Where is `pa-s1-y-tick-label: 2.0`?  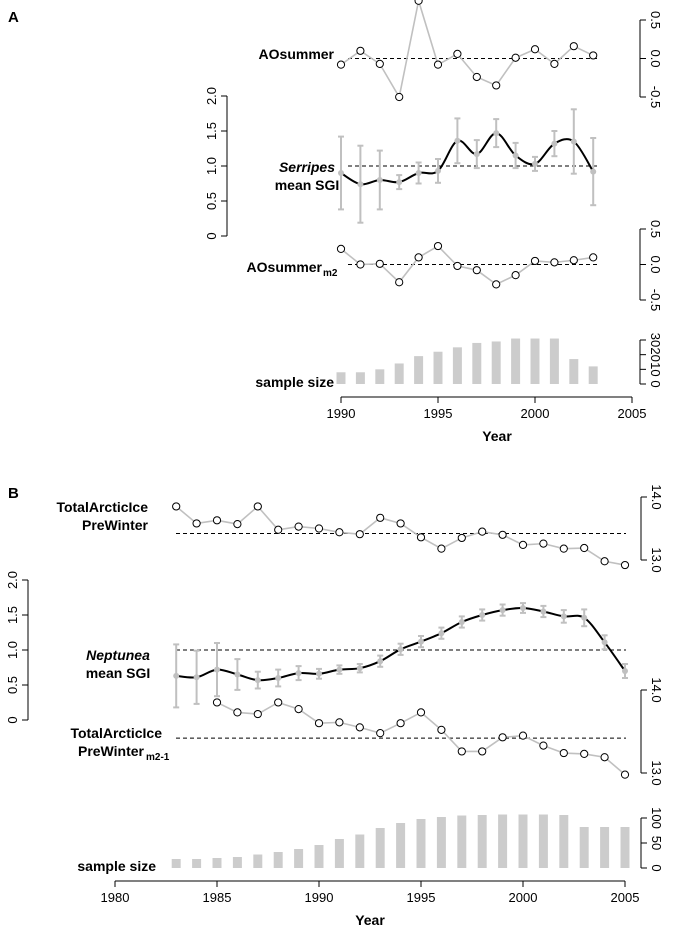 pa-s1-y-tick-label: 2.0 is located at coordinates (211, 96).